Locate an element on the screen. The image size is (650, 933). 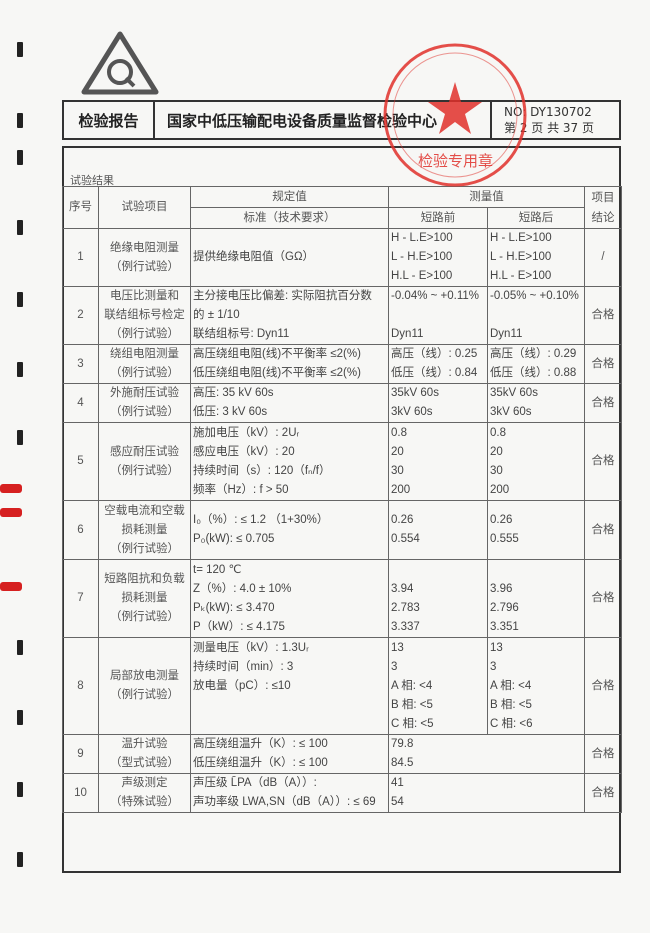
measured-value: 79.8 84.5 is located at coordinates (486, 754).